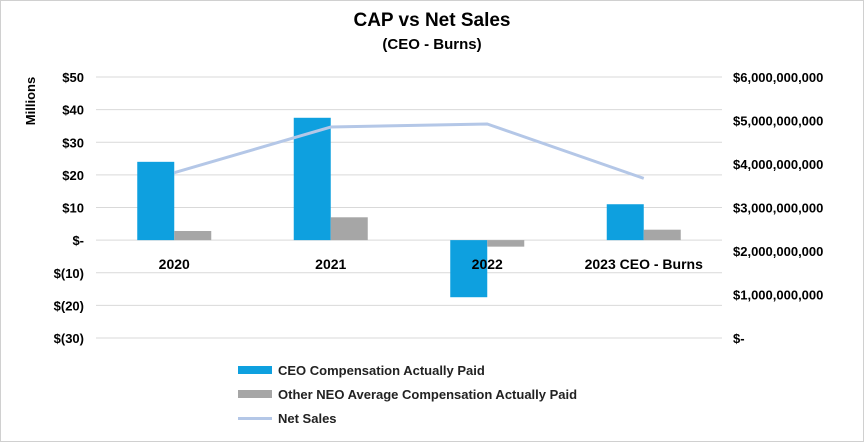  What do you see at coordinates (432, 20) in the screenshot?
I see `chart-title: CAP vs Net Sales` at bounding box center [432, 20].